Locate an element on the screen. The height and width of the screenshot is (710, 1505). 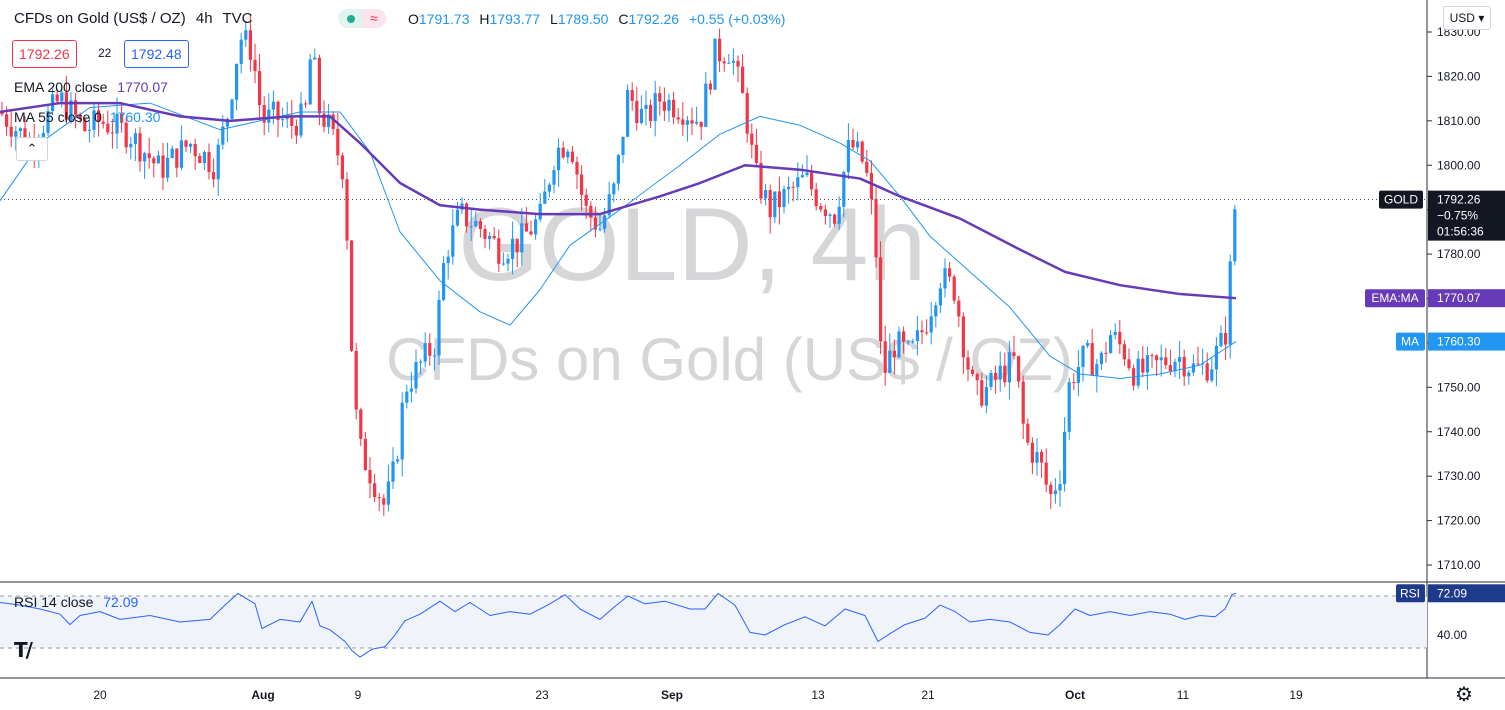
gear-icon: ⚙ is located at coordinates (1464, 695).